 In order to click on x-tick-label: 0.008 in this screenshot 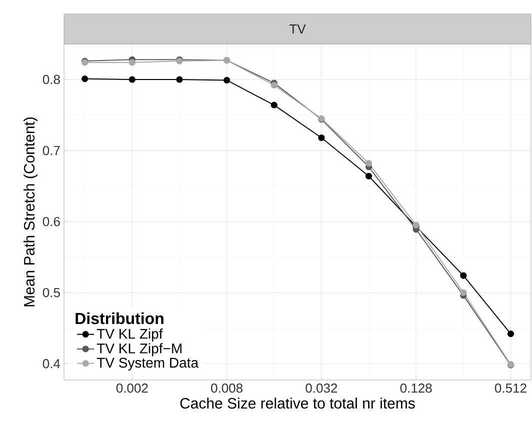, I will do `click(227, 388)`.